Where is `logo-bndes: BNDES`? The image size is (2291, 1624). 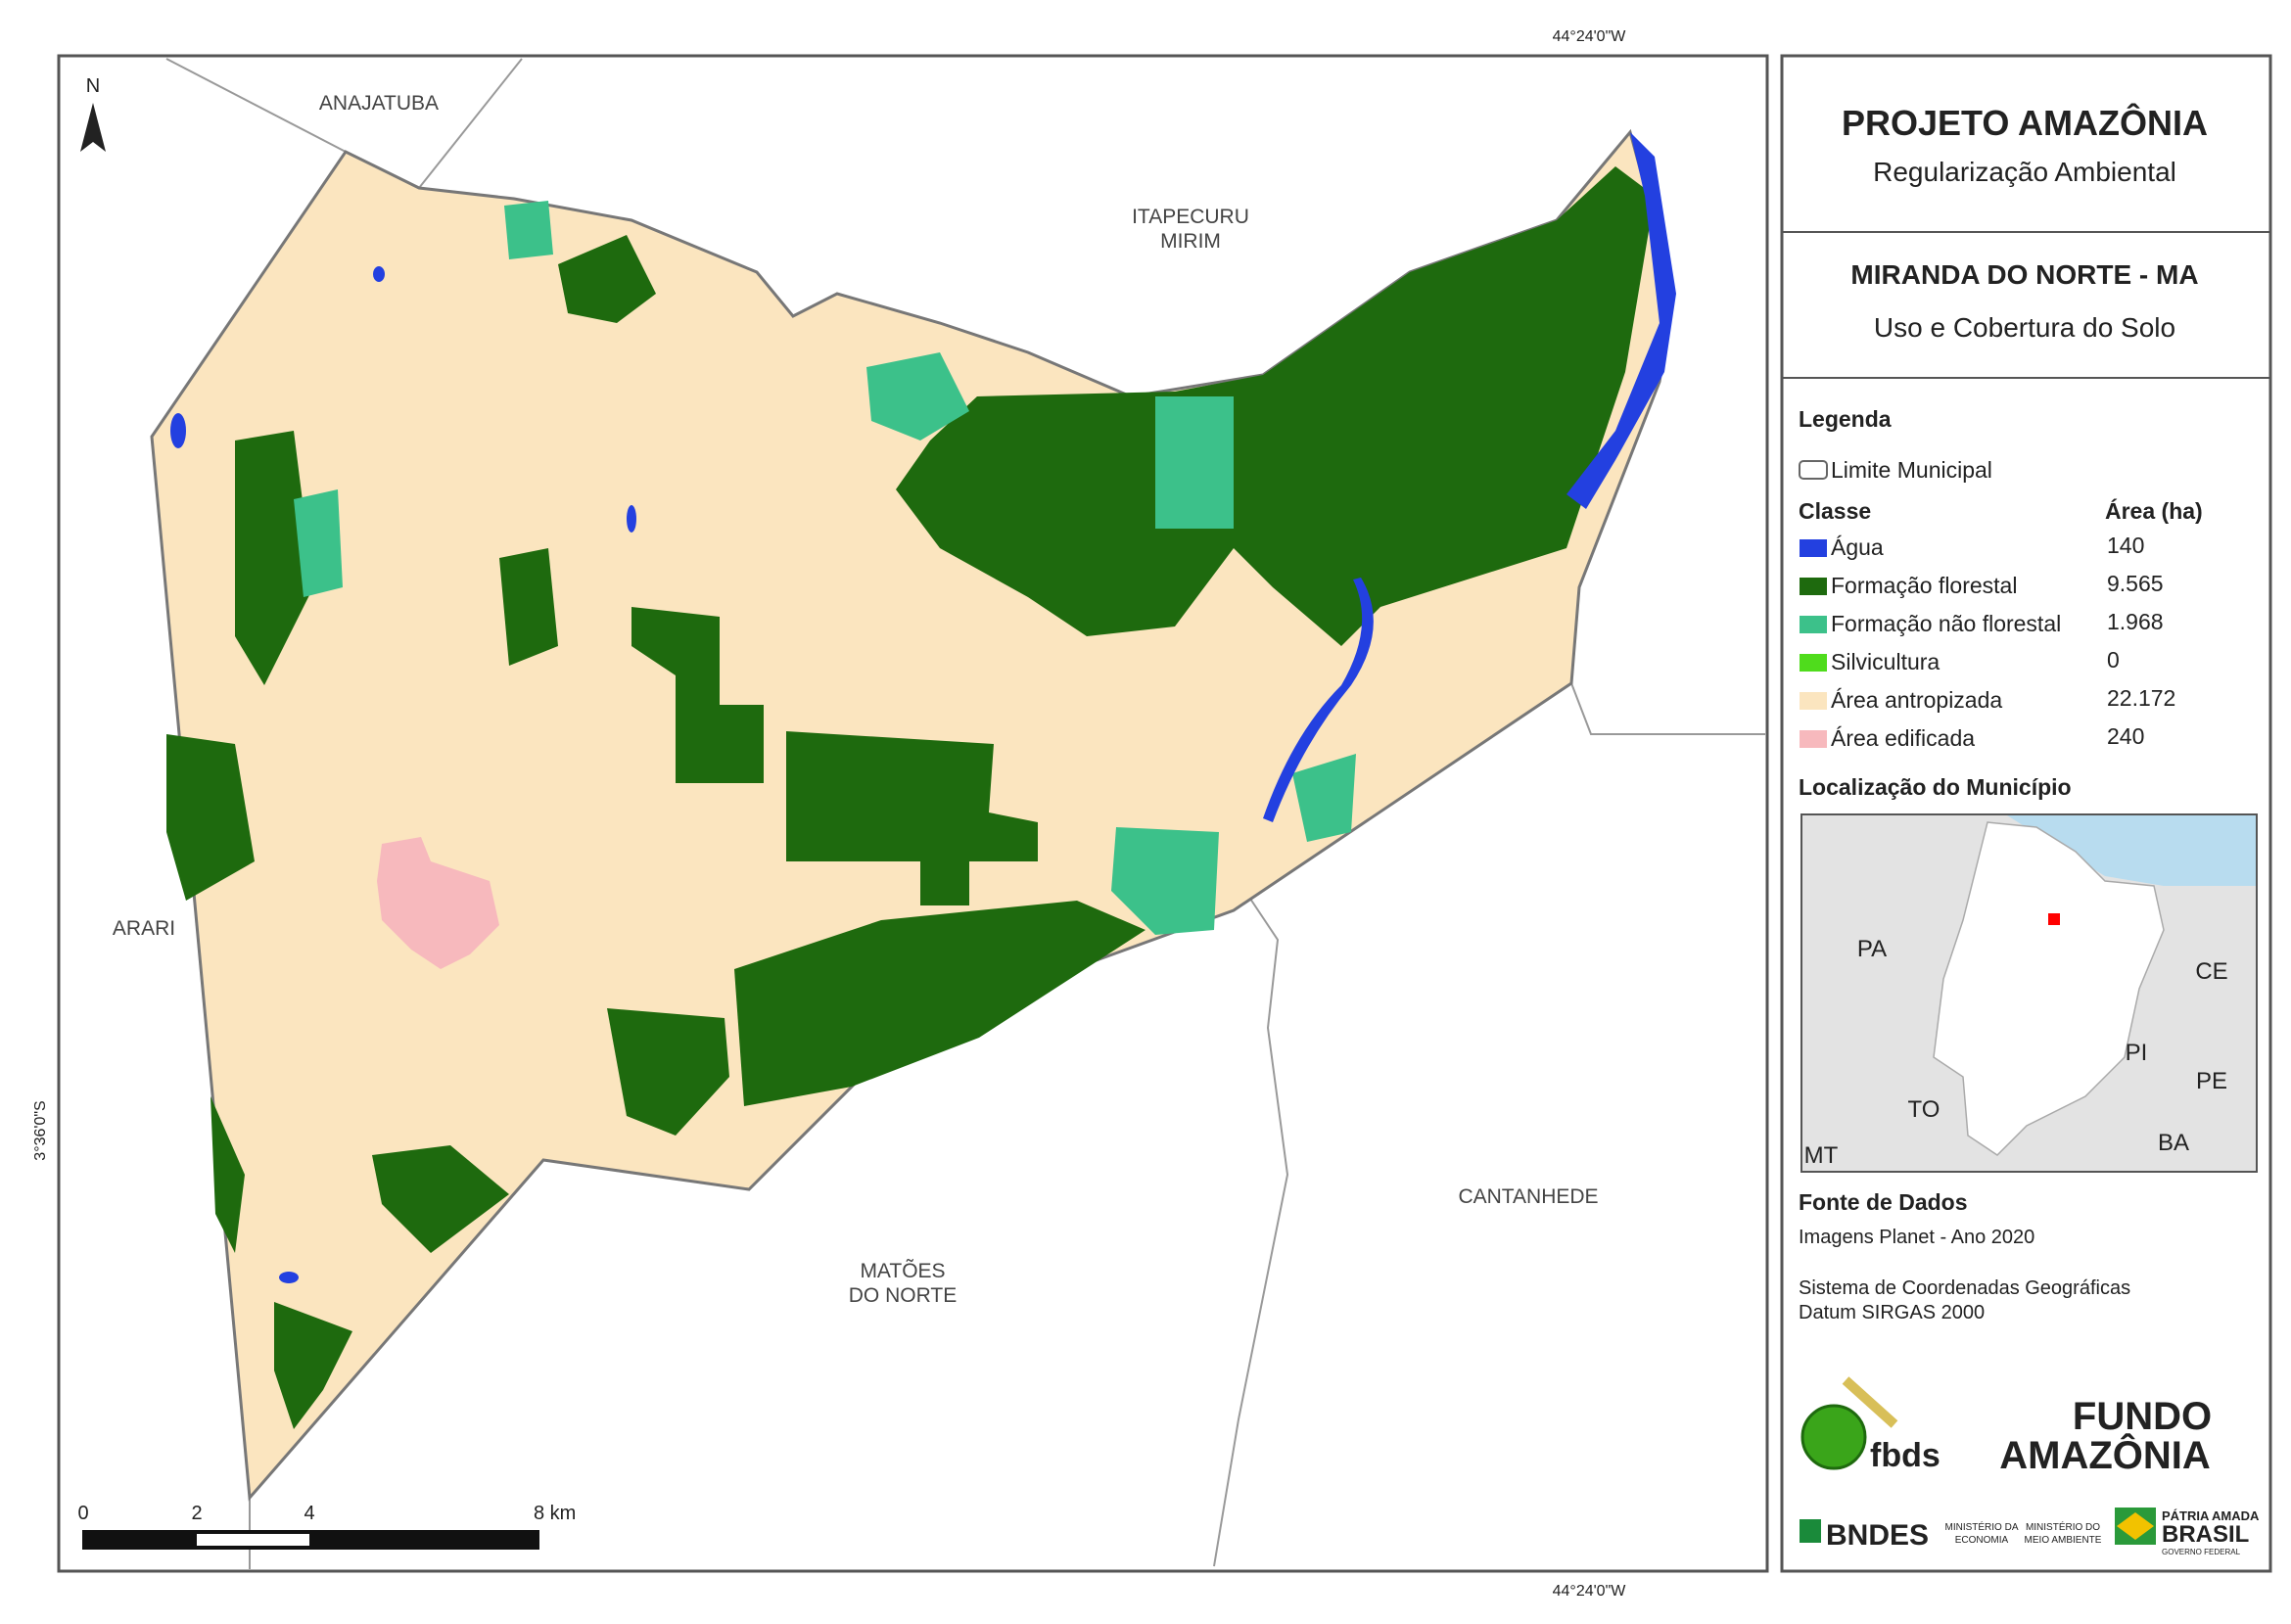
logo-bndes: BNDES is located at coordinates (1877, 1535).